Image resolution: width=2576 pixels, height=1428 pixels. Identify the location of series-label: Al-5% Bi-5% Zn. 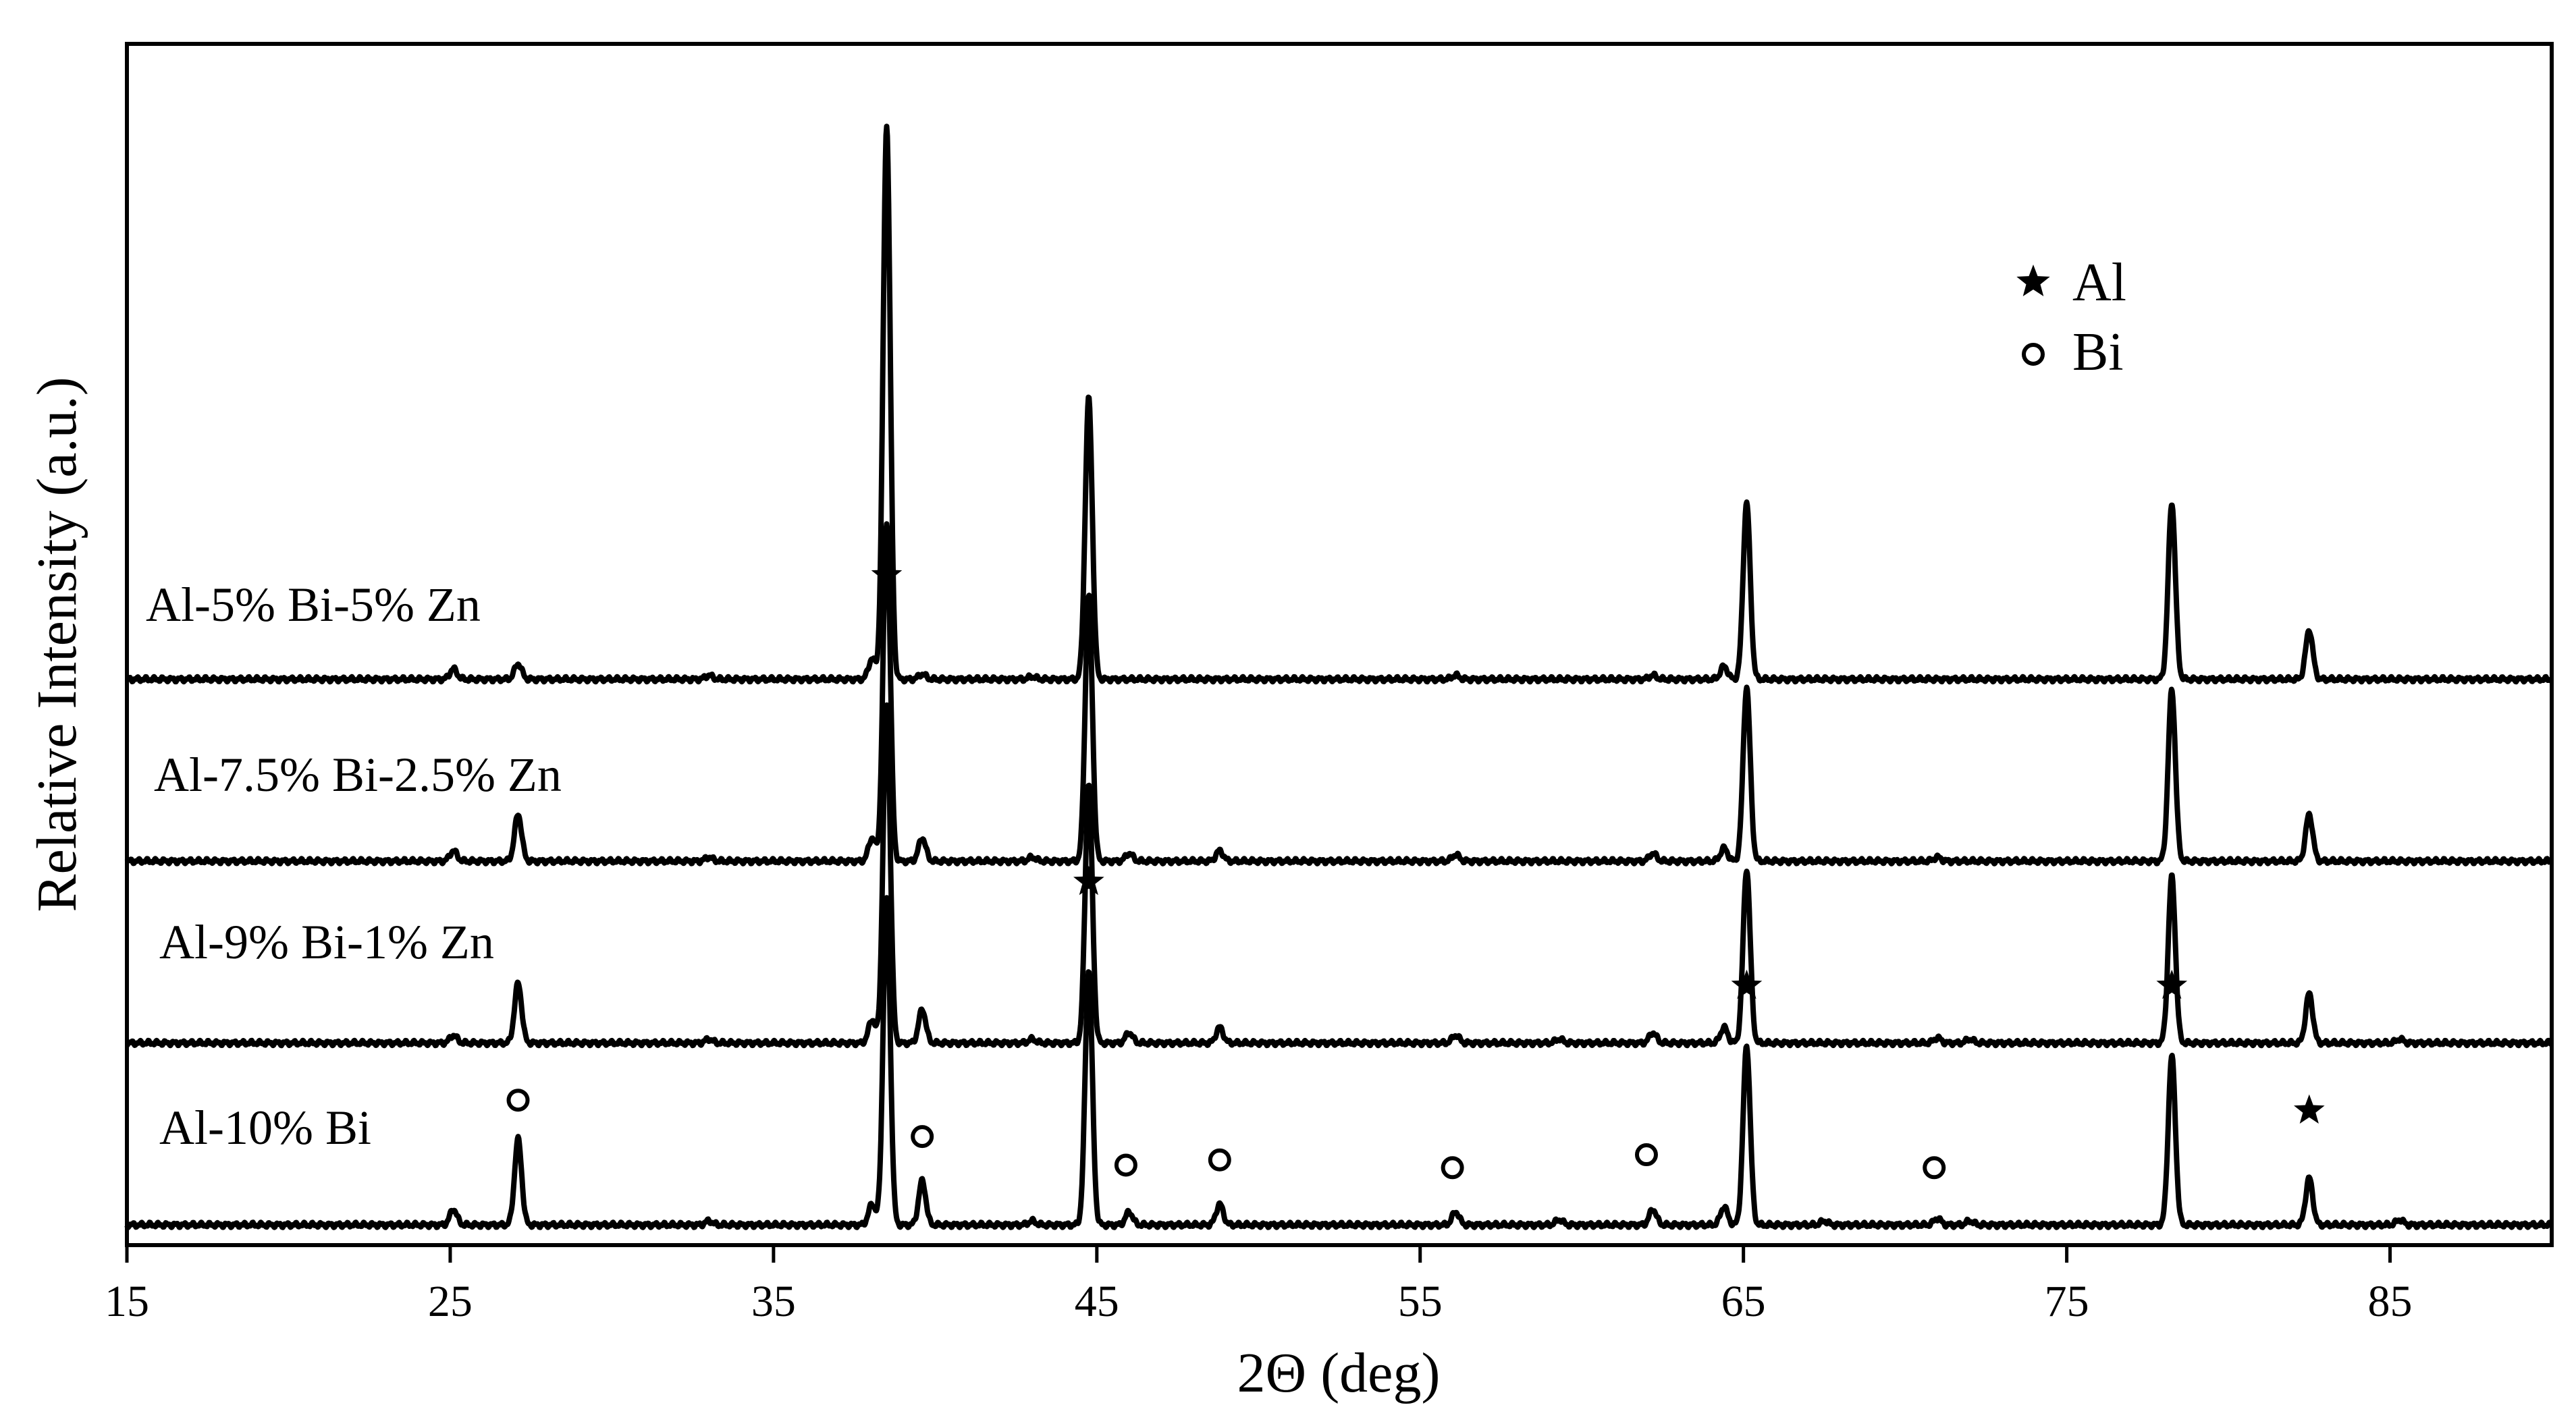
(313, 605).